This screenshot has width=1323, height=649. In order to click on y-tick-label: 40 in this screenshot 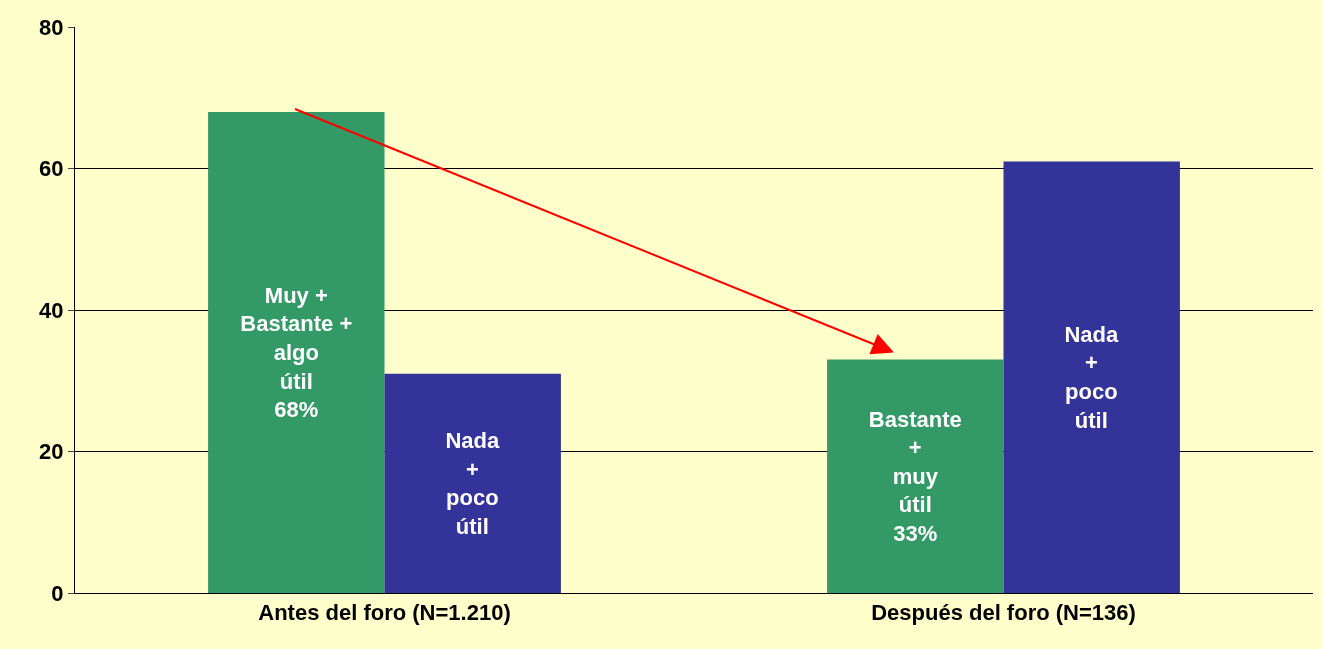, I will do `click(51, 310)`.